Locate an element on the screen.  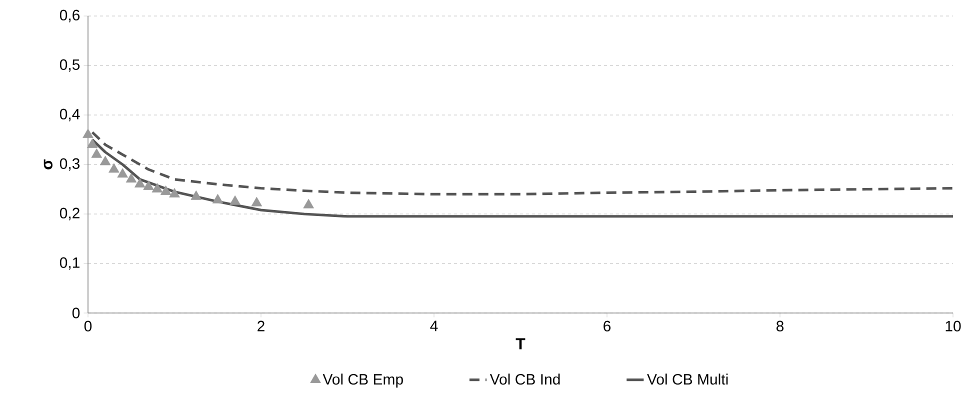
x-tick-label: 6 is located at coordinates (607, 326).